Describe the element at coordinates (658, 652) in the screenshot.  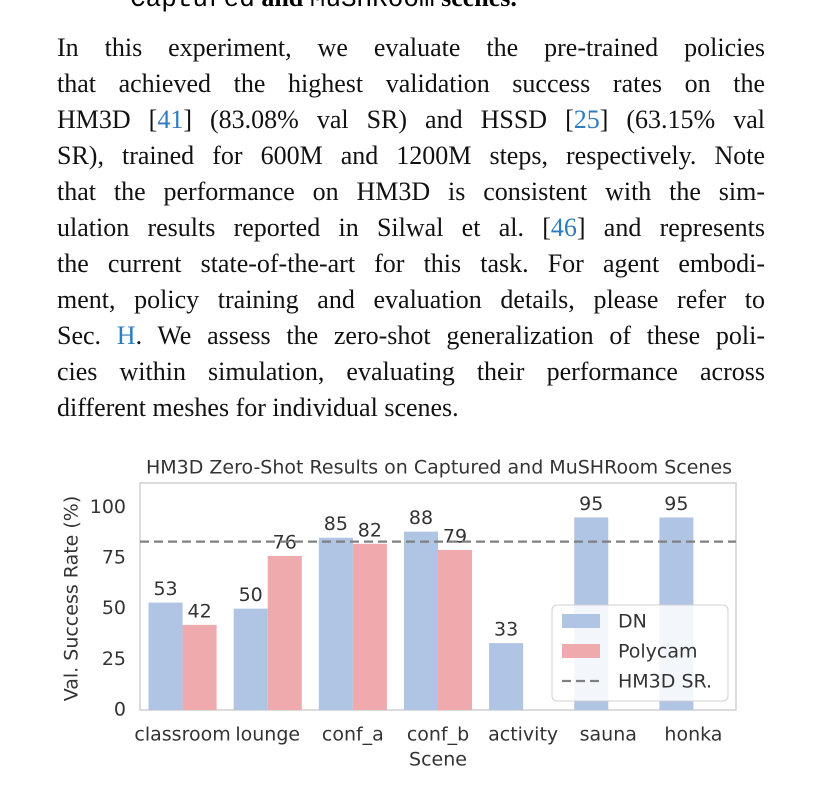
I see `legend-label: Polycam` at that location.